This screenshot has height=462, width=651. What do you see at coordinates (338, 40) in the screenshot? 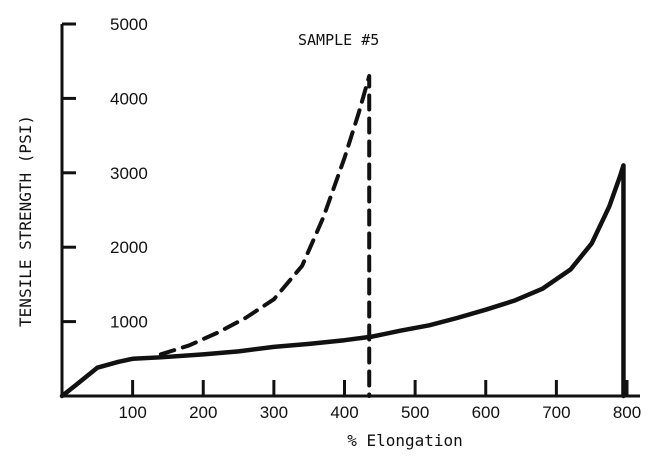
I see `chart-title: SAMPLE #5` at bounding box center [338, 40].